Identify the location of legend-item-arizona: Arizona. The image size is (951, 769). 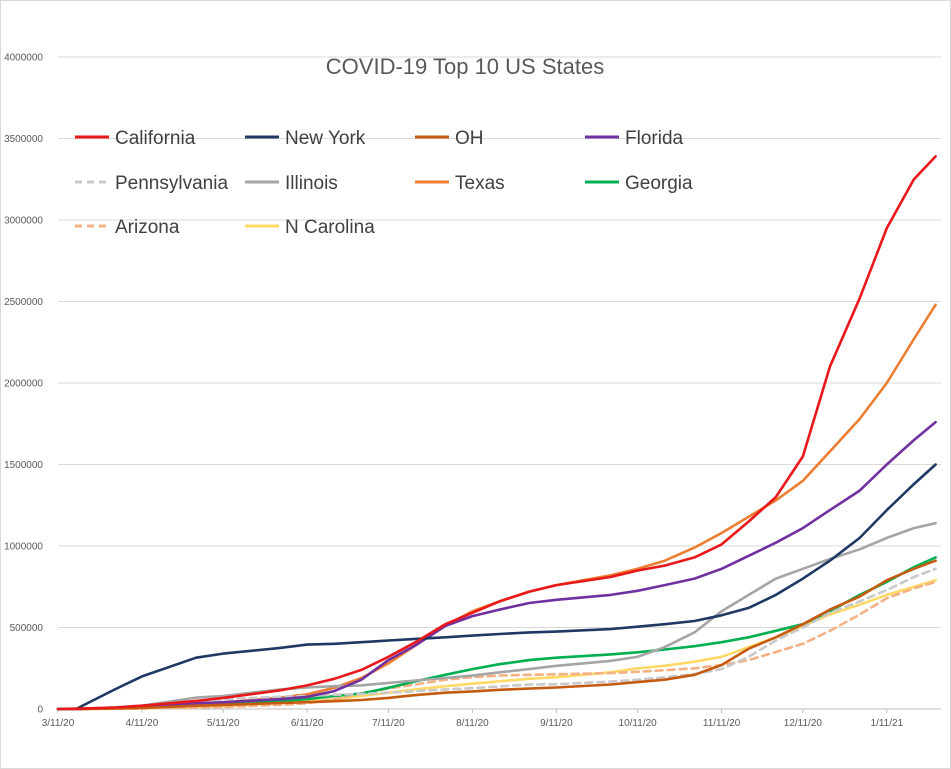
(127, 227).